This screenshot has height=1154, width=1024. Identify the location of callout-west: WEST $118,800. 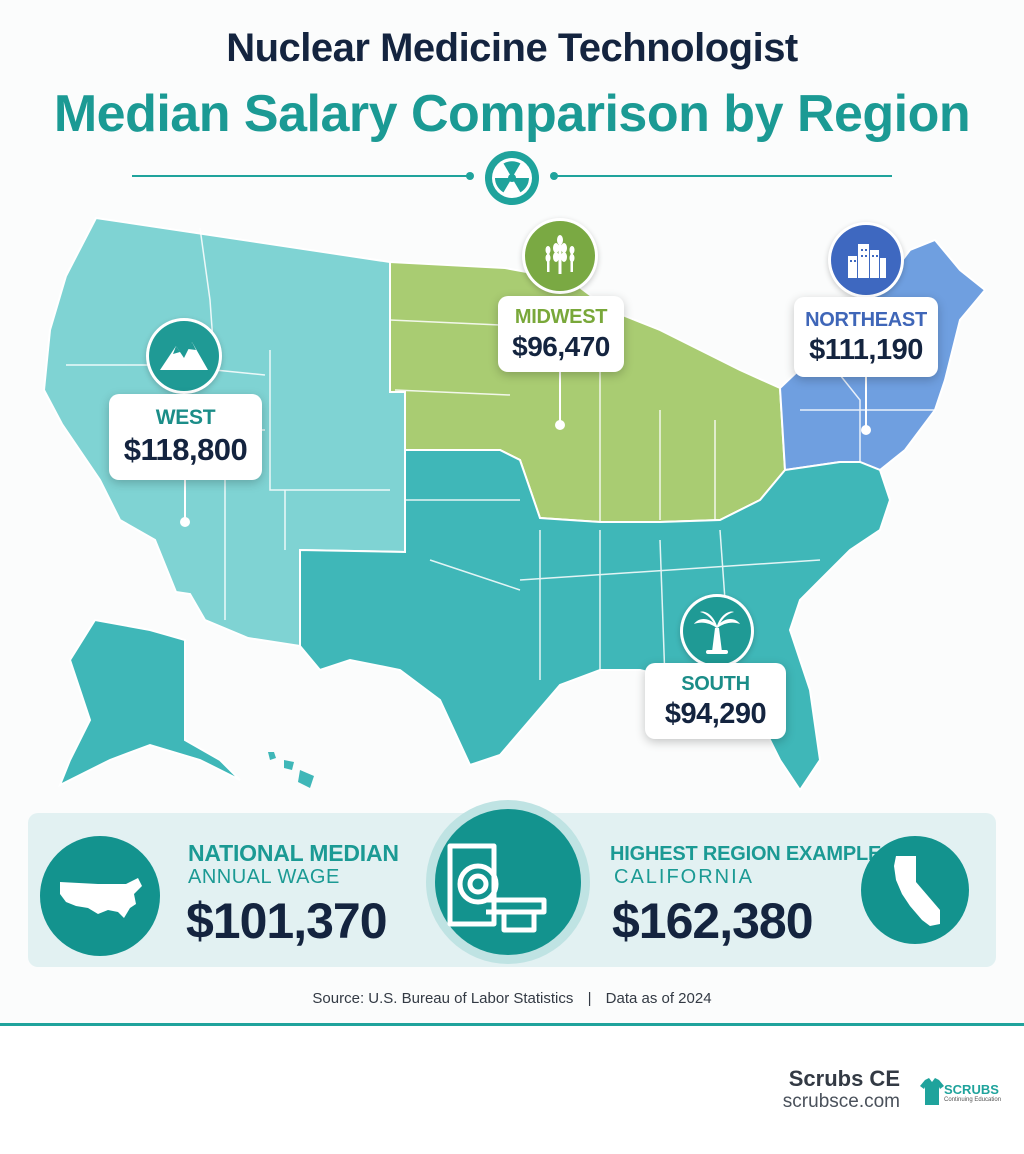
(185, 437).